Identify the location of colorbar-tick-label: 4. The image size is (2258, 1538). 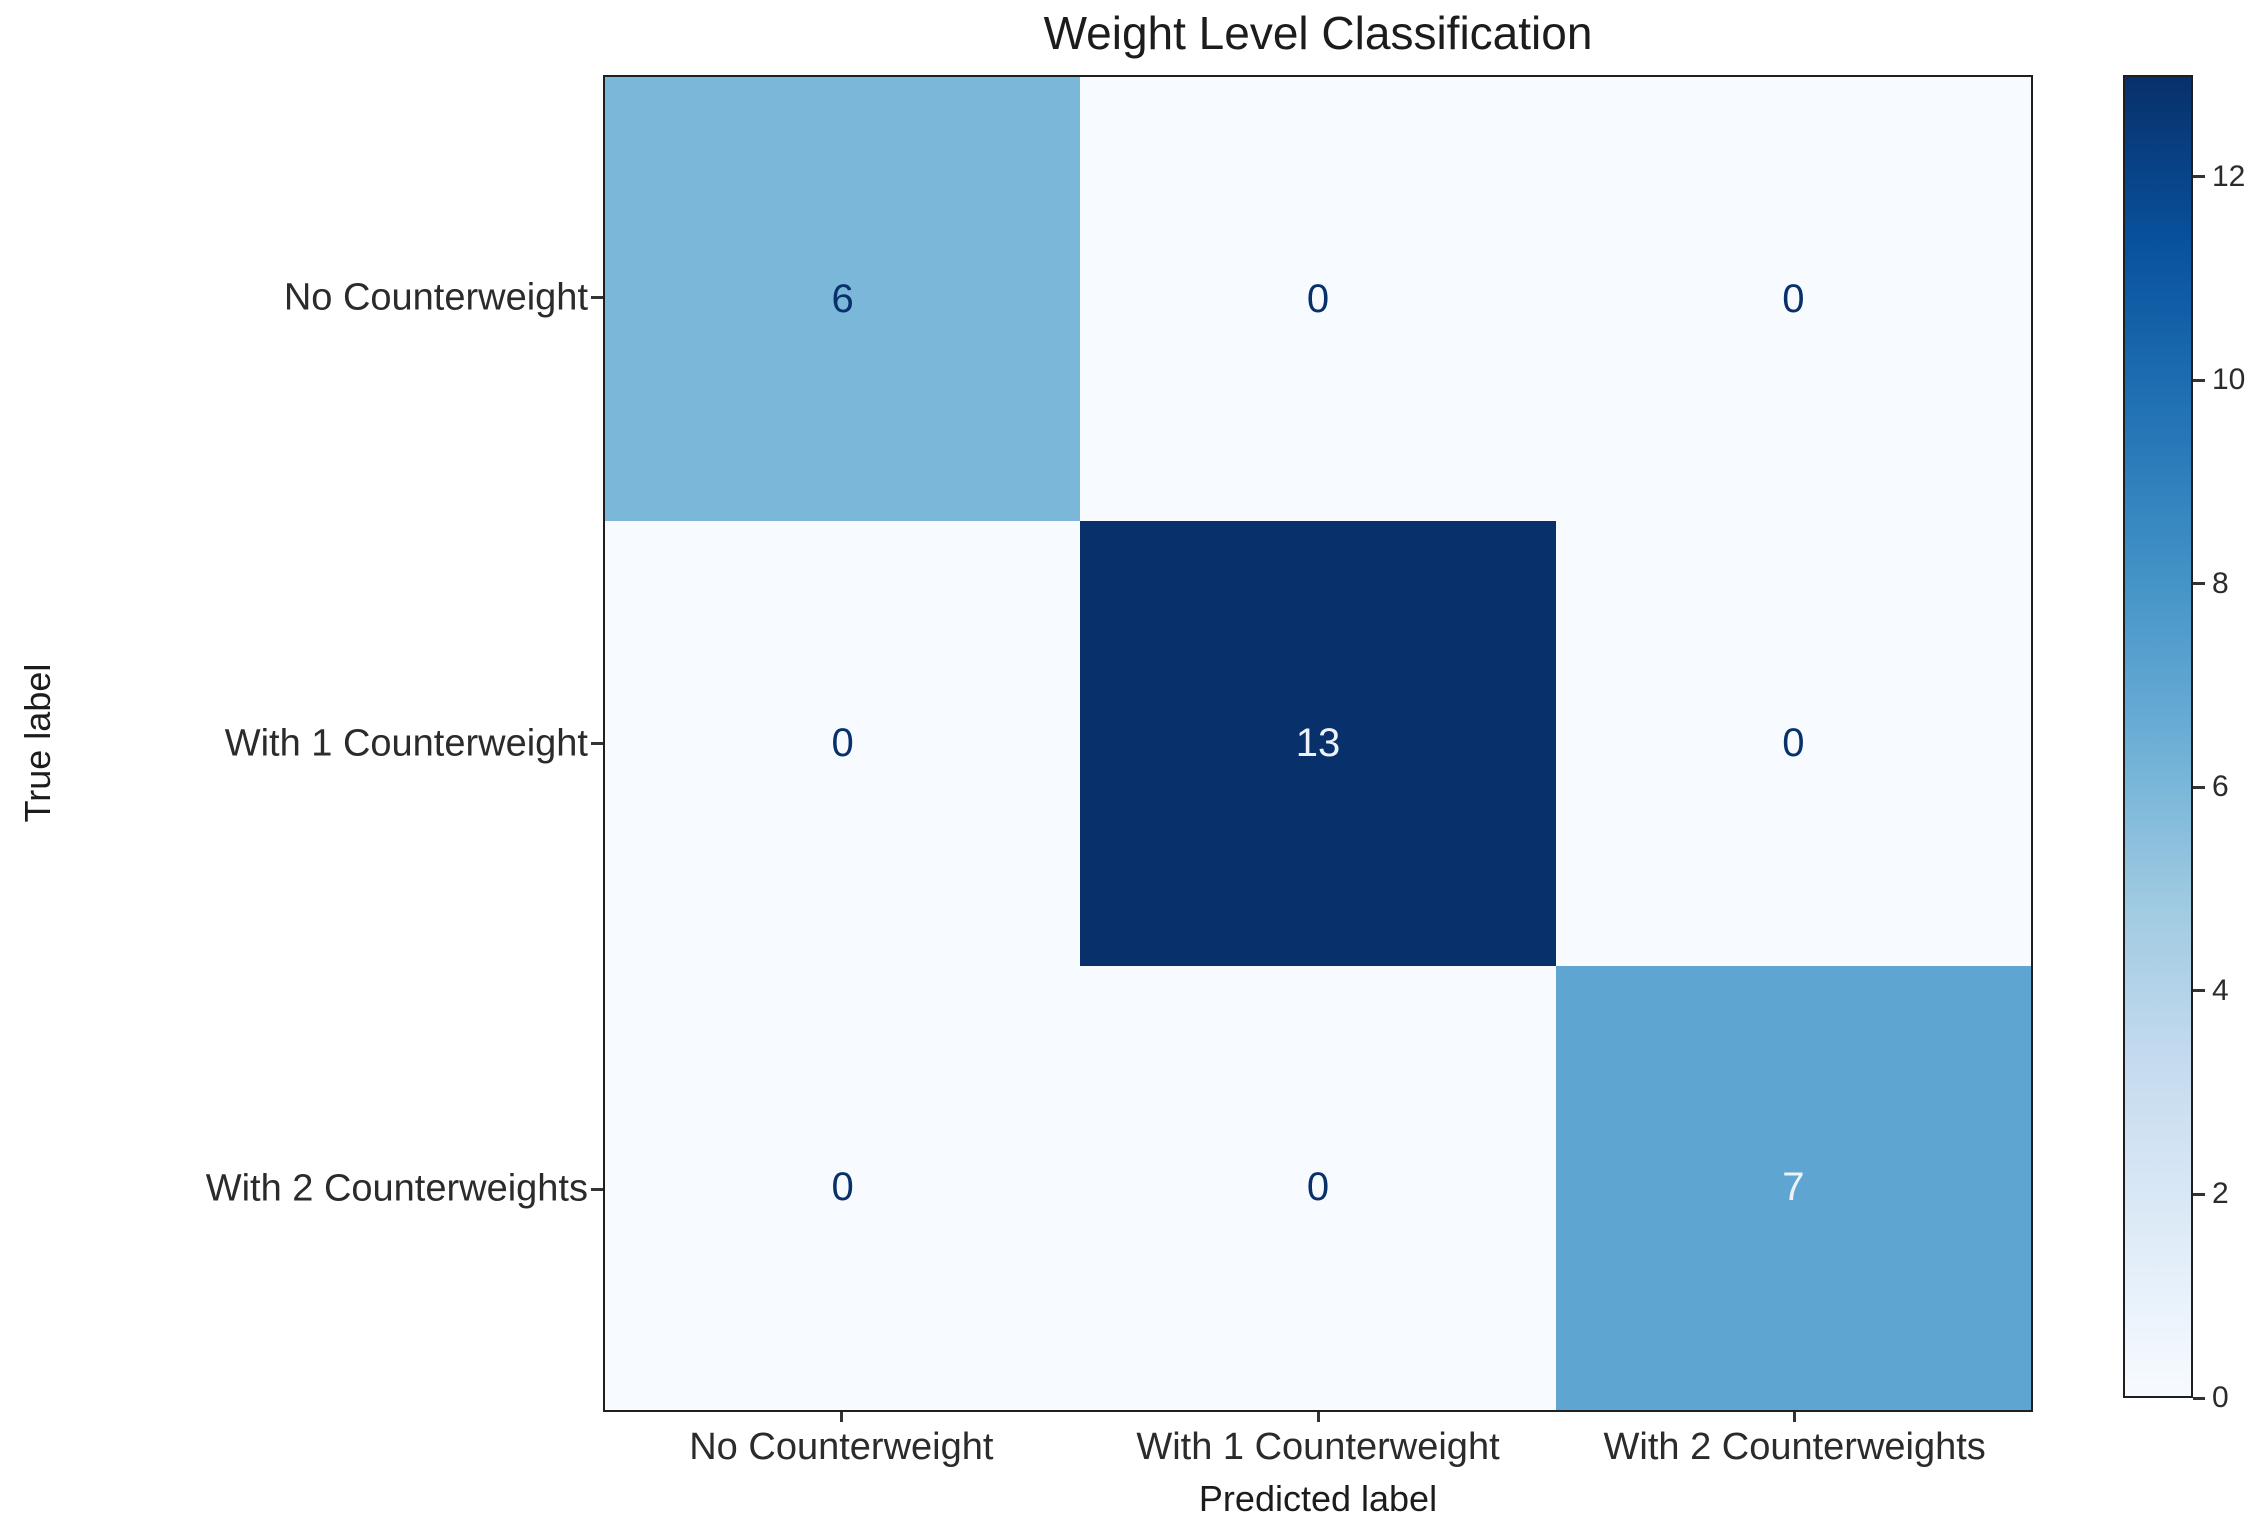
(2220, 990).